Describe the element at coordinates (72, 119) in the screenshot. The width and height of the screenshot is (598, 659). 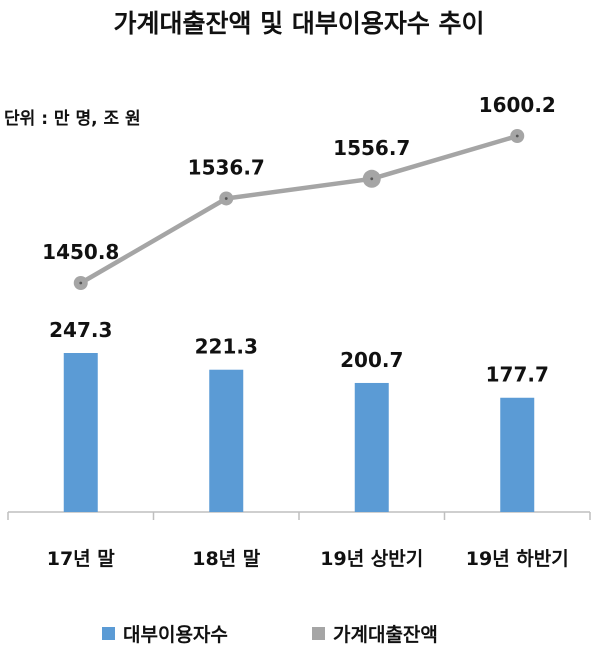
I see `unit-label: 단위 : 만 명, 조 원` at that location.